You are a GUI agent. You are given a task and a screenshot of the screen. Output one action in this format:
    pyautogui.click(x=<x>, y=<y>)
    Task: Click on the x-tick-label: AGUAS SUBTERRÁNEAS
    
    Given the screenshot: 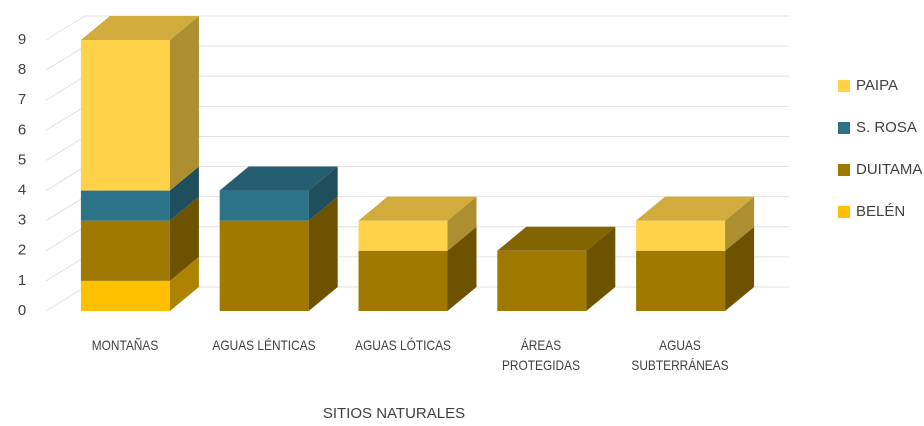 What is the action you would take?
    pyautogui.click(x=680, y=355)
    